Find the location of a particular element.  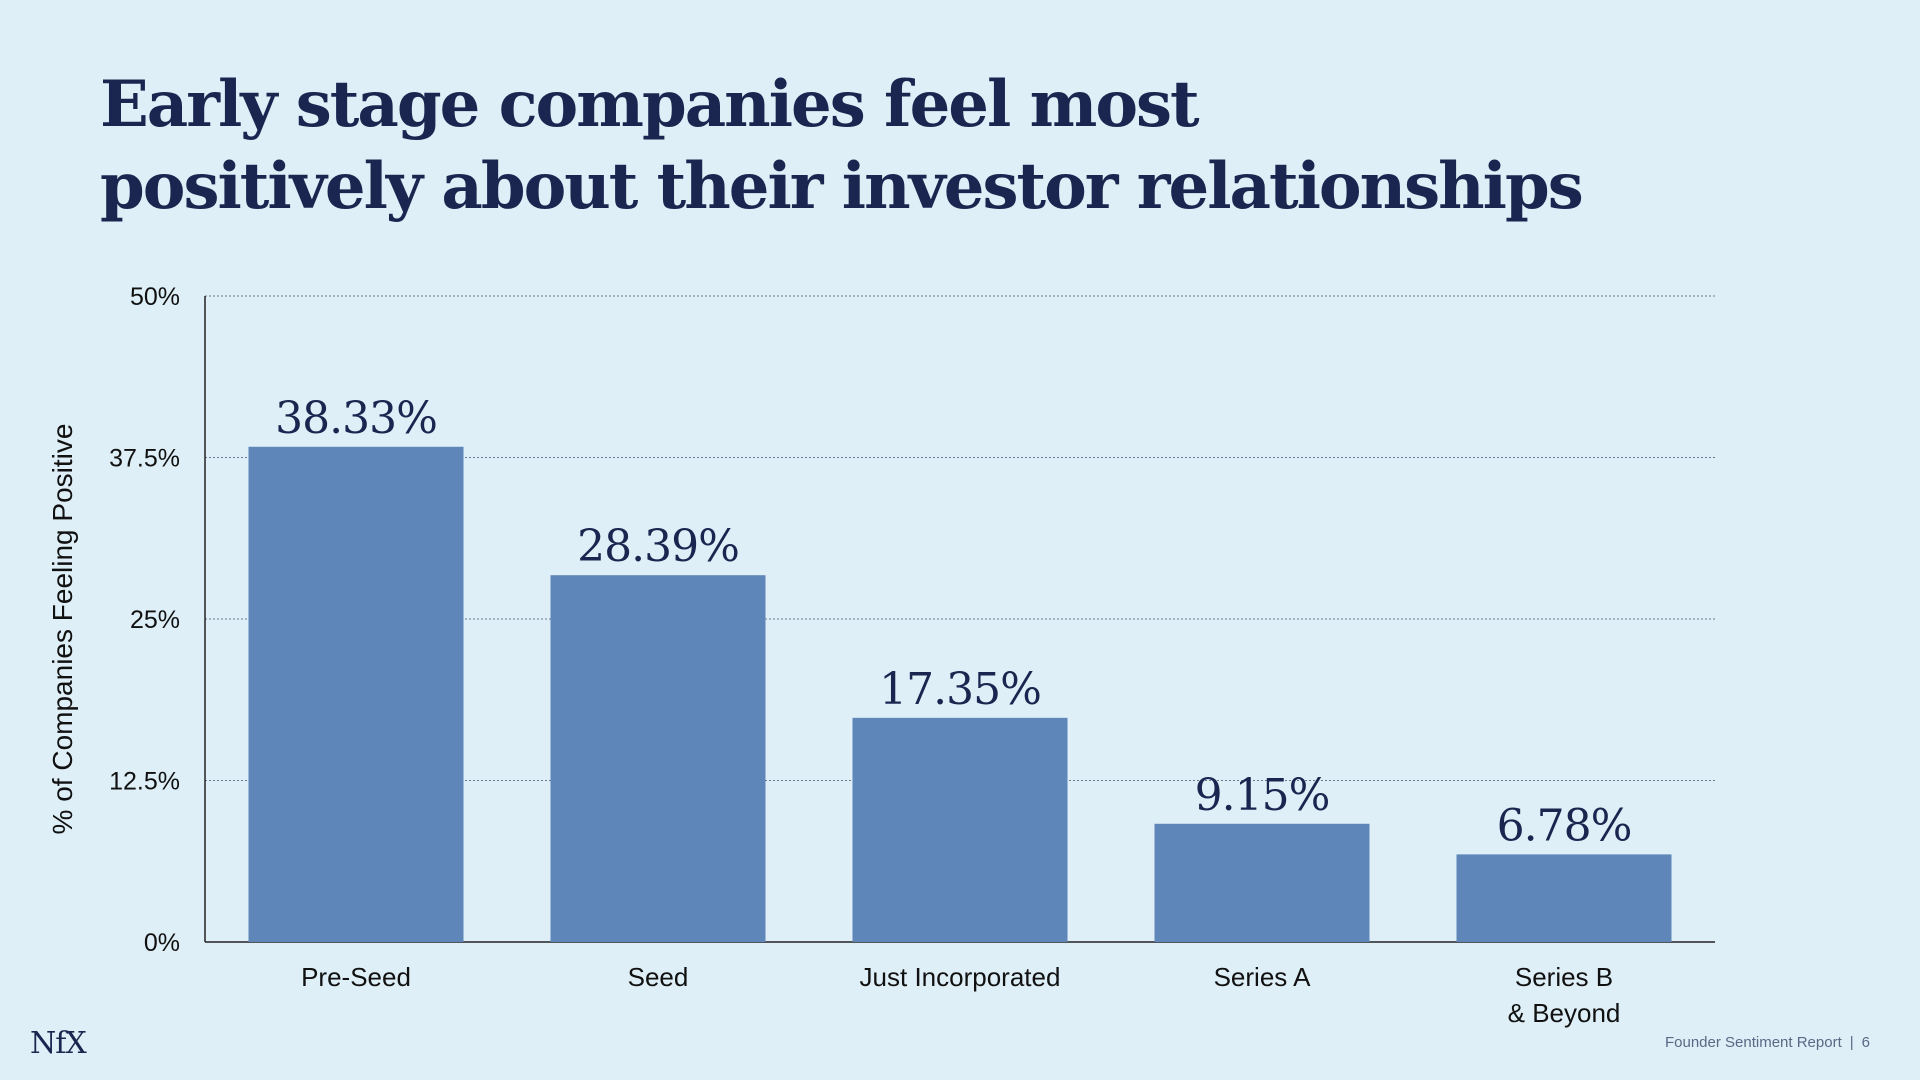

footer-report: Founder Sentiment Report | 6 is located at coordinates (1767, 1042).